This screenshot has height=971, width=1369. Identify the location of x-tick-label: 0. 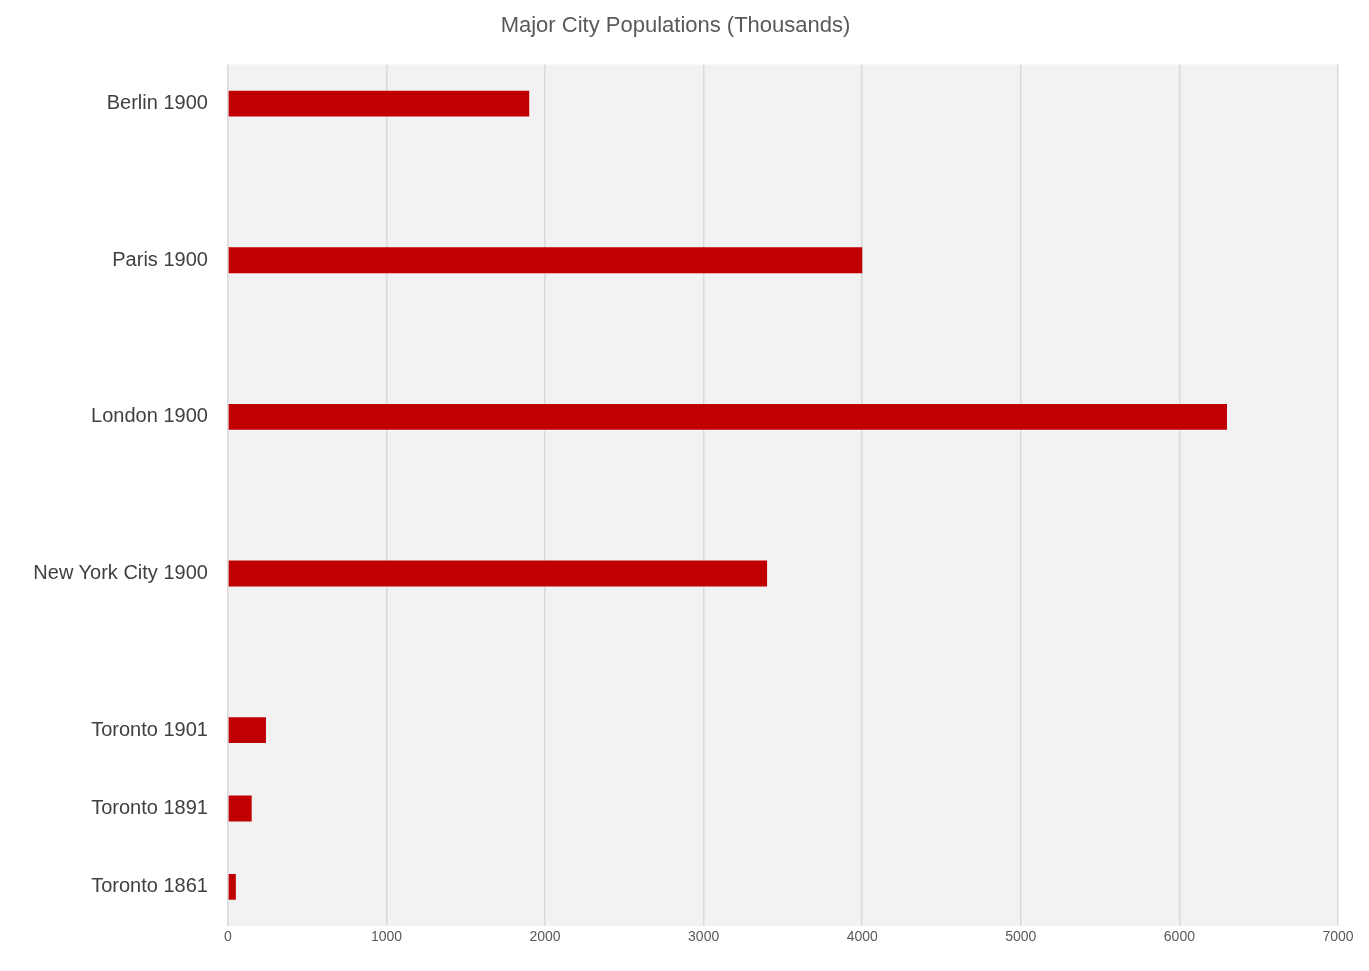
(228, 936).